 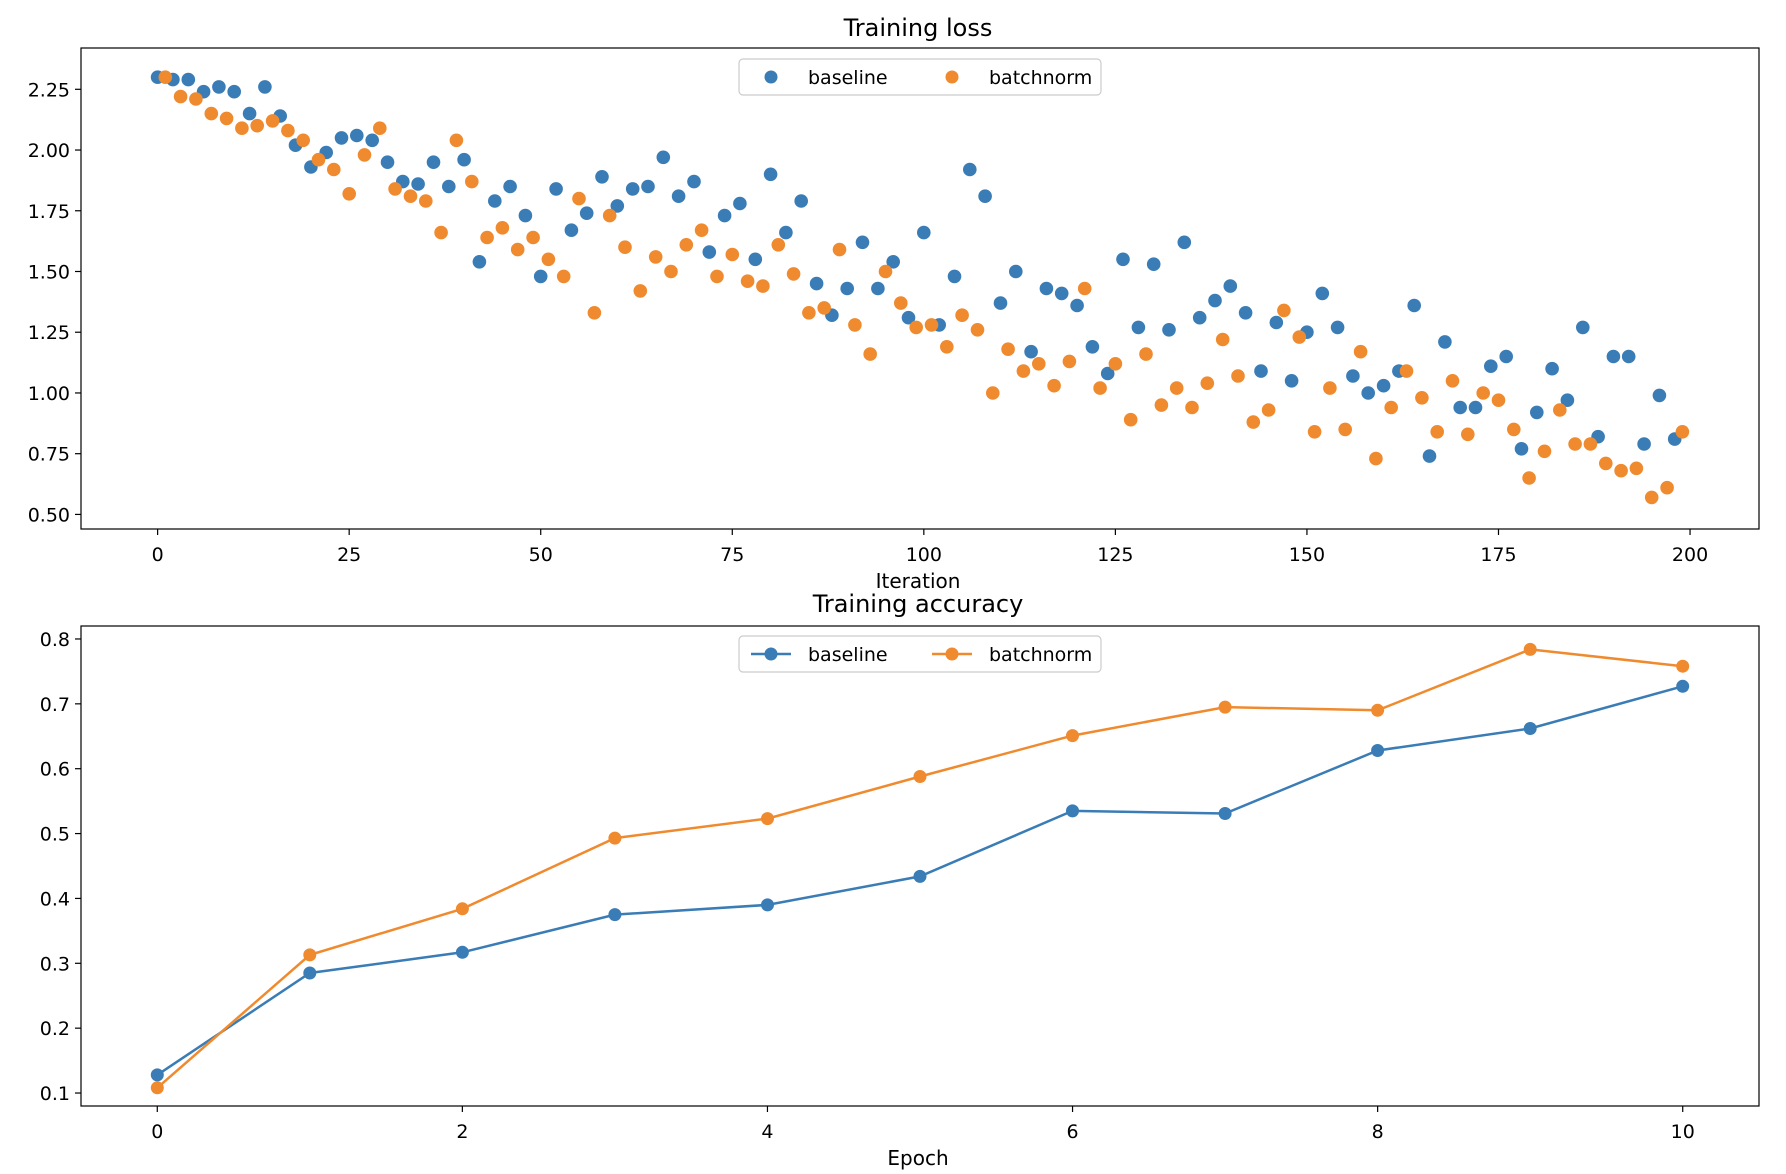 I want to click on accuracy-ytick-label: 0.3, so click(x=55, y=964).